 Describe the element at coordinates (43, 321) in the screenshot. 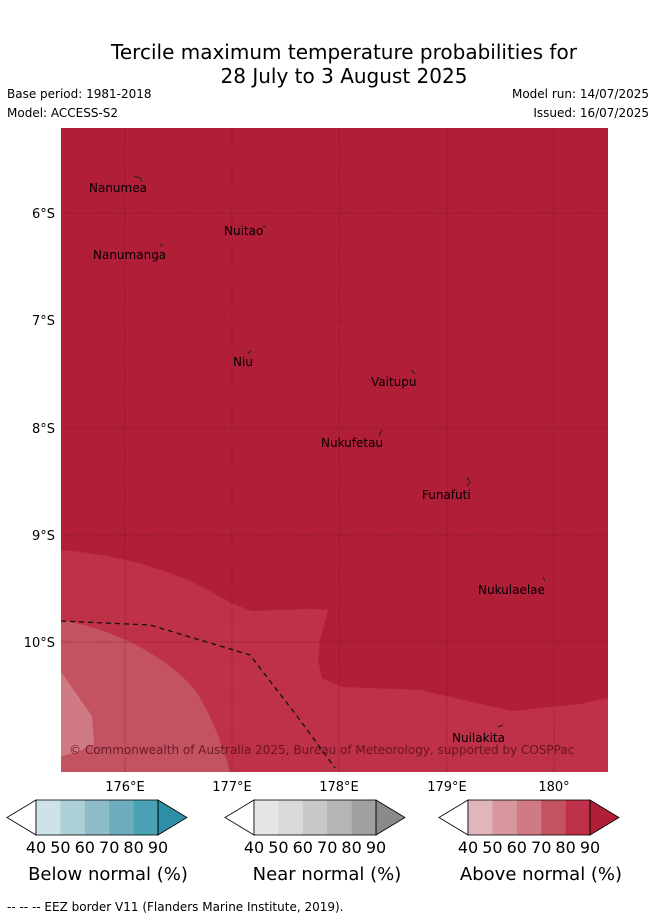

I see `lat-label: 7°S` at that location.